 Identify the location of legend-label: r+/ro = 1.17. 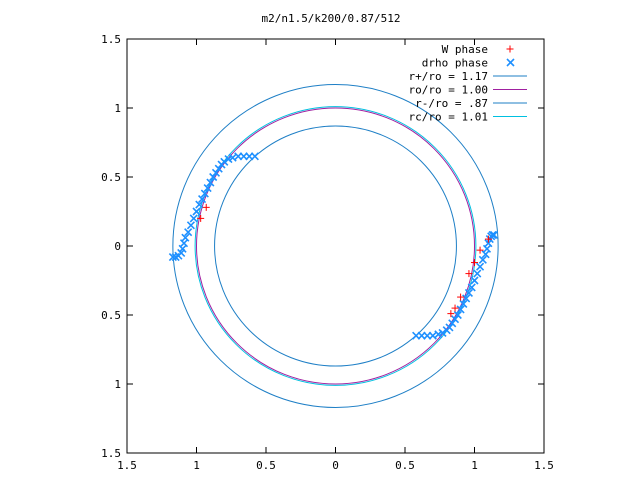
(448, 76).